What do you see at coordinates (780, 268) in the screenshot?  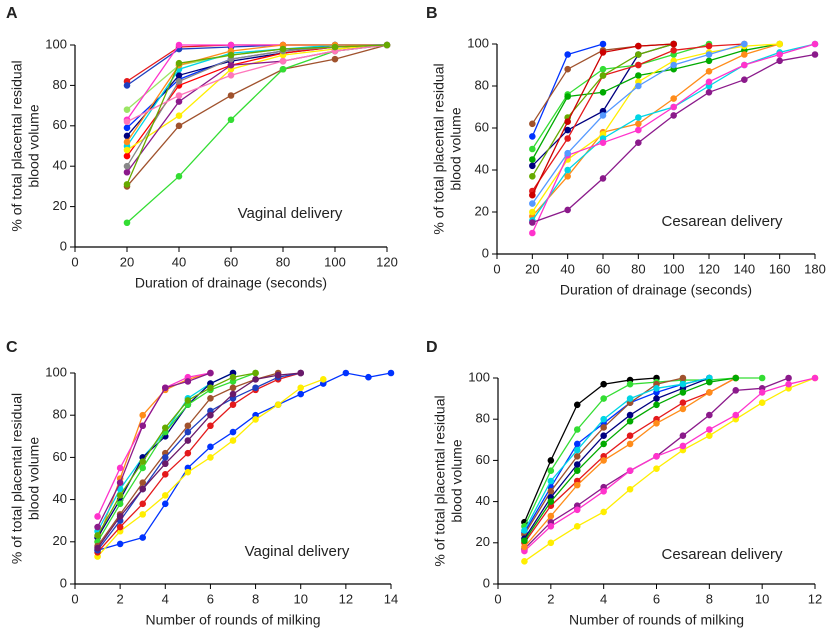 I see `x-tick-label: 160` at bounding box center [780, 268].